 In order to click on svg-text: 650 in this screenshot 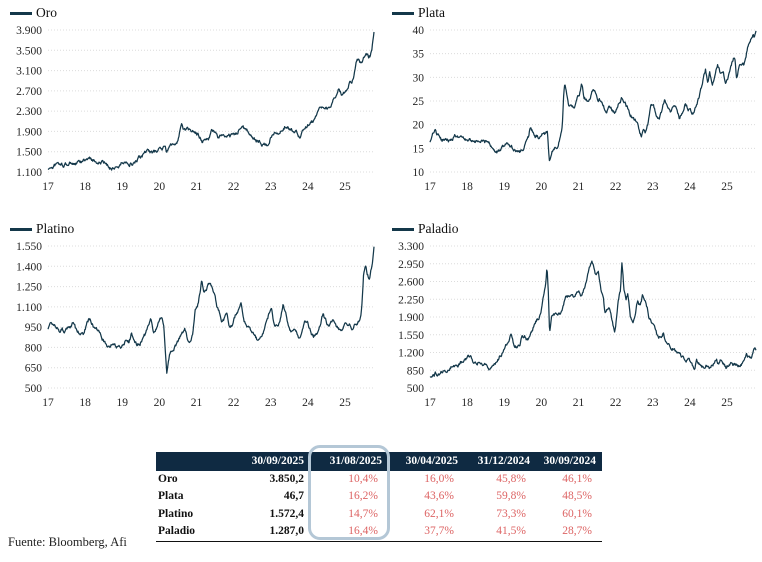, I will do `click(34, 369)`.